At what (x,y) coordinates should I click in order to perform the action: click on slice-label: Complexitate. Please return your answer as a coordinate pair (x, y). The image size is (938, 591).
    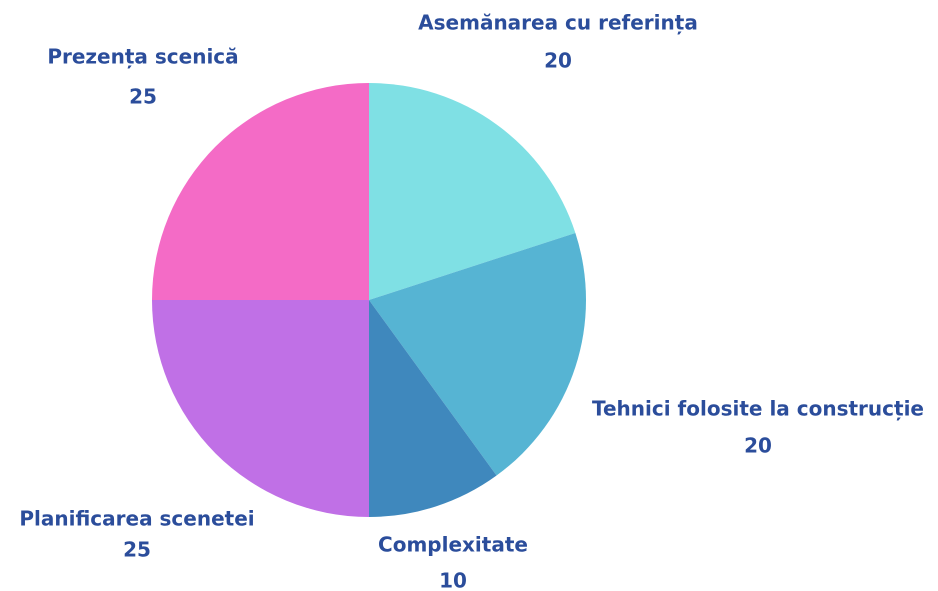
    Looking at the image, I should click on (453, 545).